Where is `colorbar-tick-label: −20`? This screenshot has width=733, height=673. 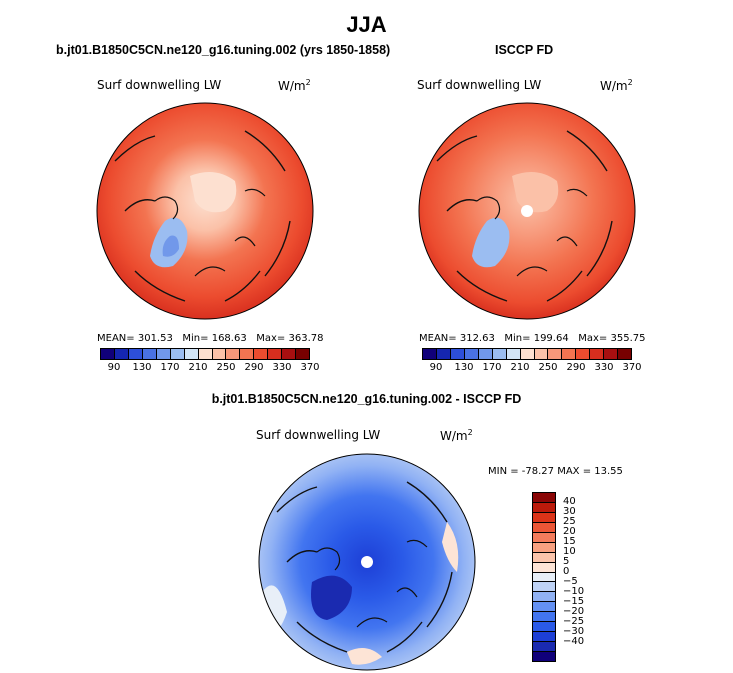 colorbar-tick-label: −20 is located at coordinates (574, 611).